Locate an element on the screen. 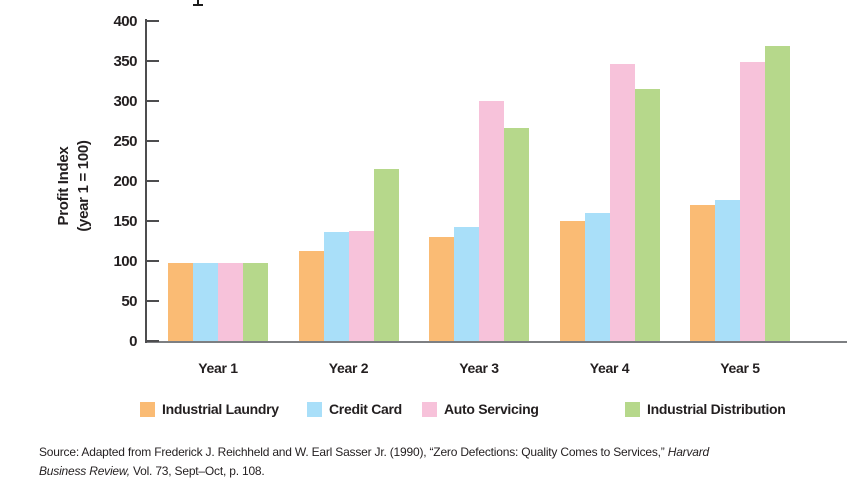 Image resolution: width=847 pixels, height=492 pixels. cropped-text-artifact is located at coordinates (198, 3).